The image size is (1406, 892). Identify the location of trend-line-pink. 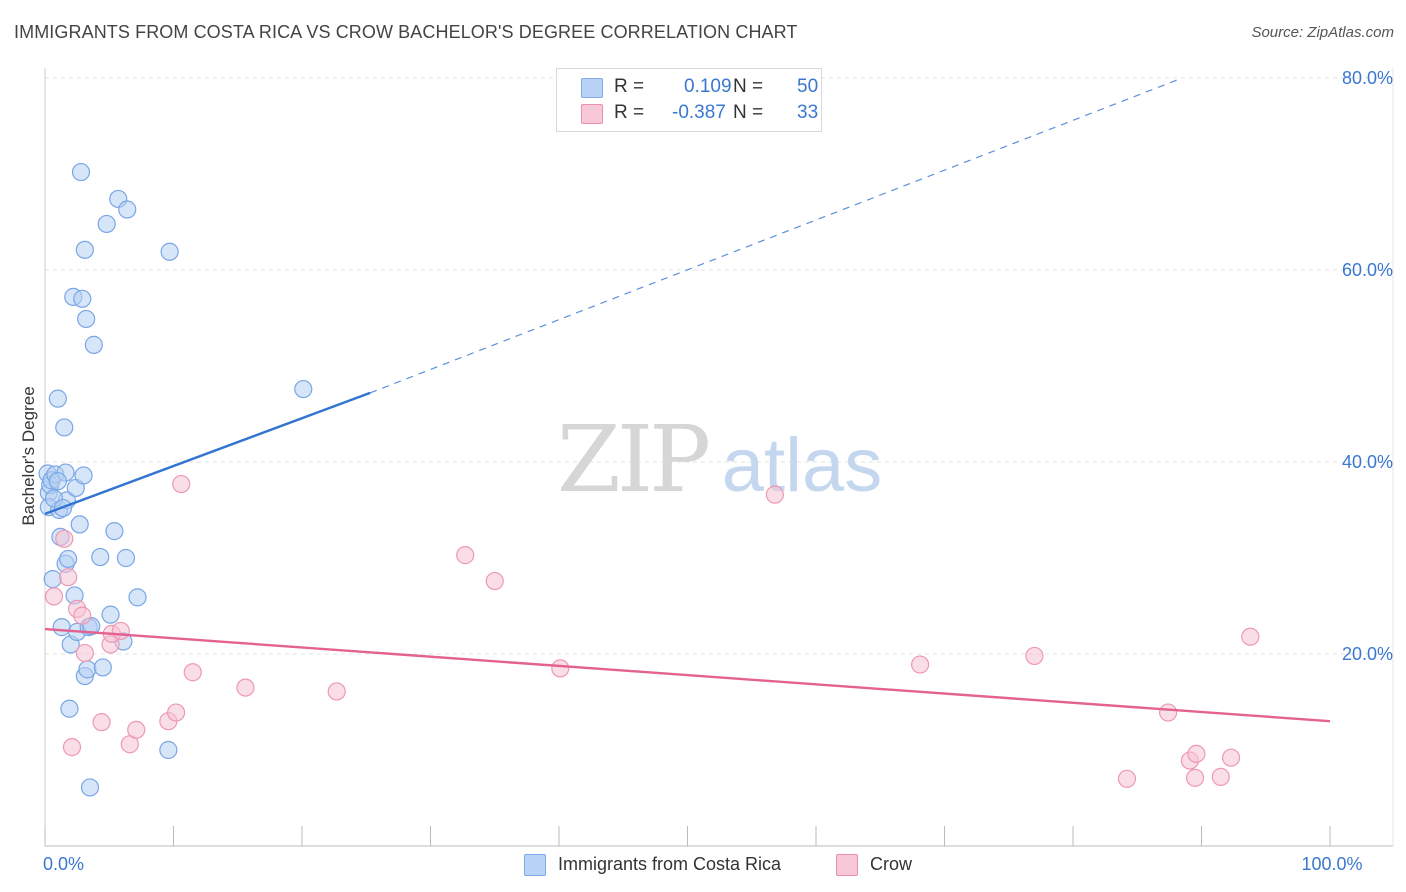
(687, 675).